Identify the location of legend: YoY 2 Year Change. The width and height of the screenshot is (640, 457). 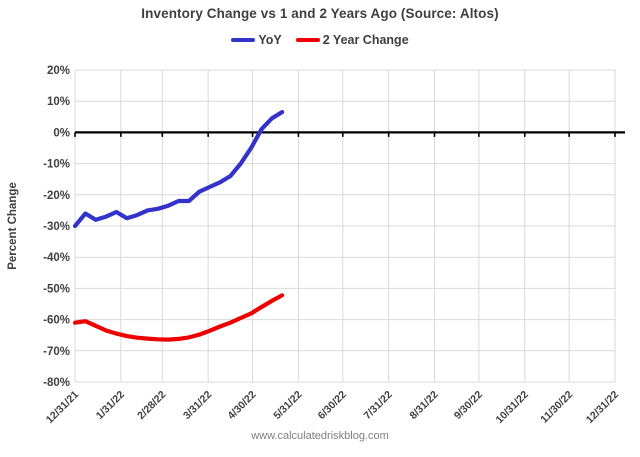
(320, 40).